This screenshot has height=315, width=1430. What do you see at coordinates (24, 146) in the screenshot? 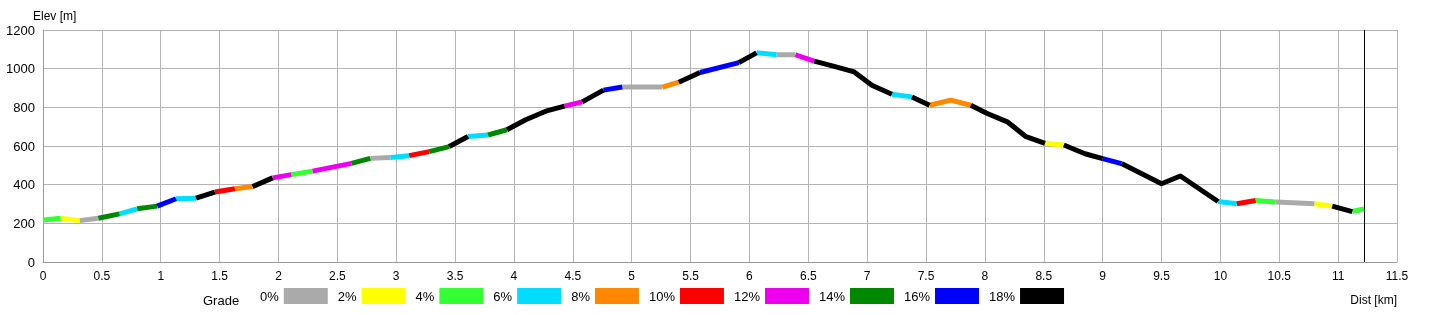
I see `y-tick-label: 600` at bounding box center [24, 146].